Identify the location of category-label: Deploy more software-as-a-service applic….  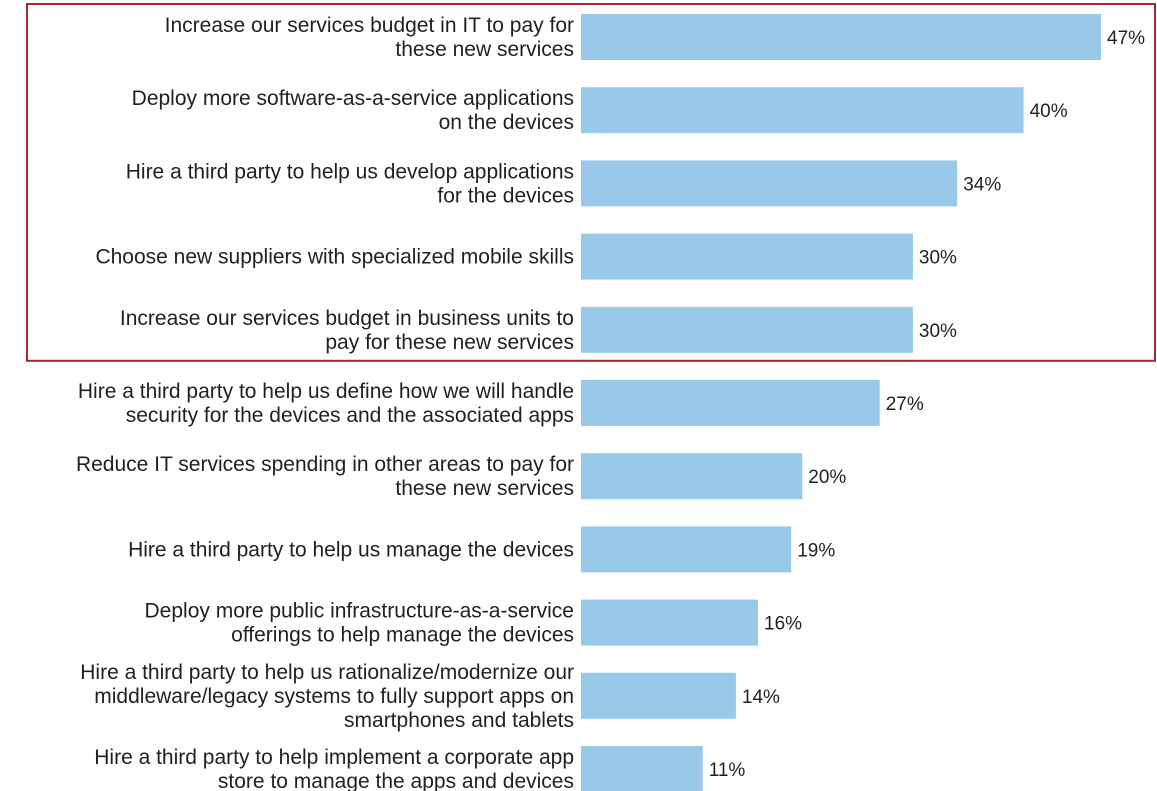
(353, 110).